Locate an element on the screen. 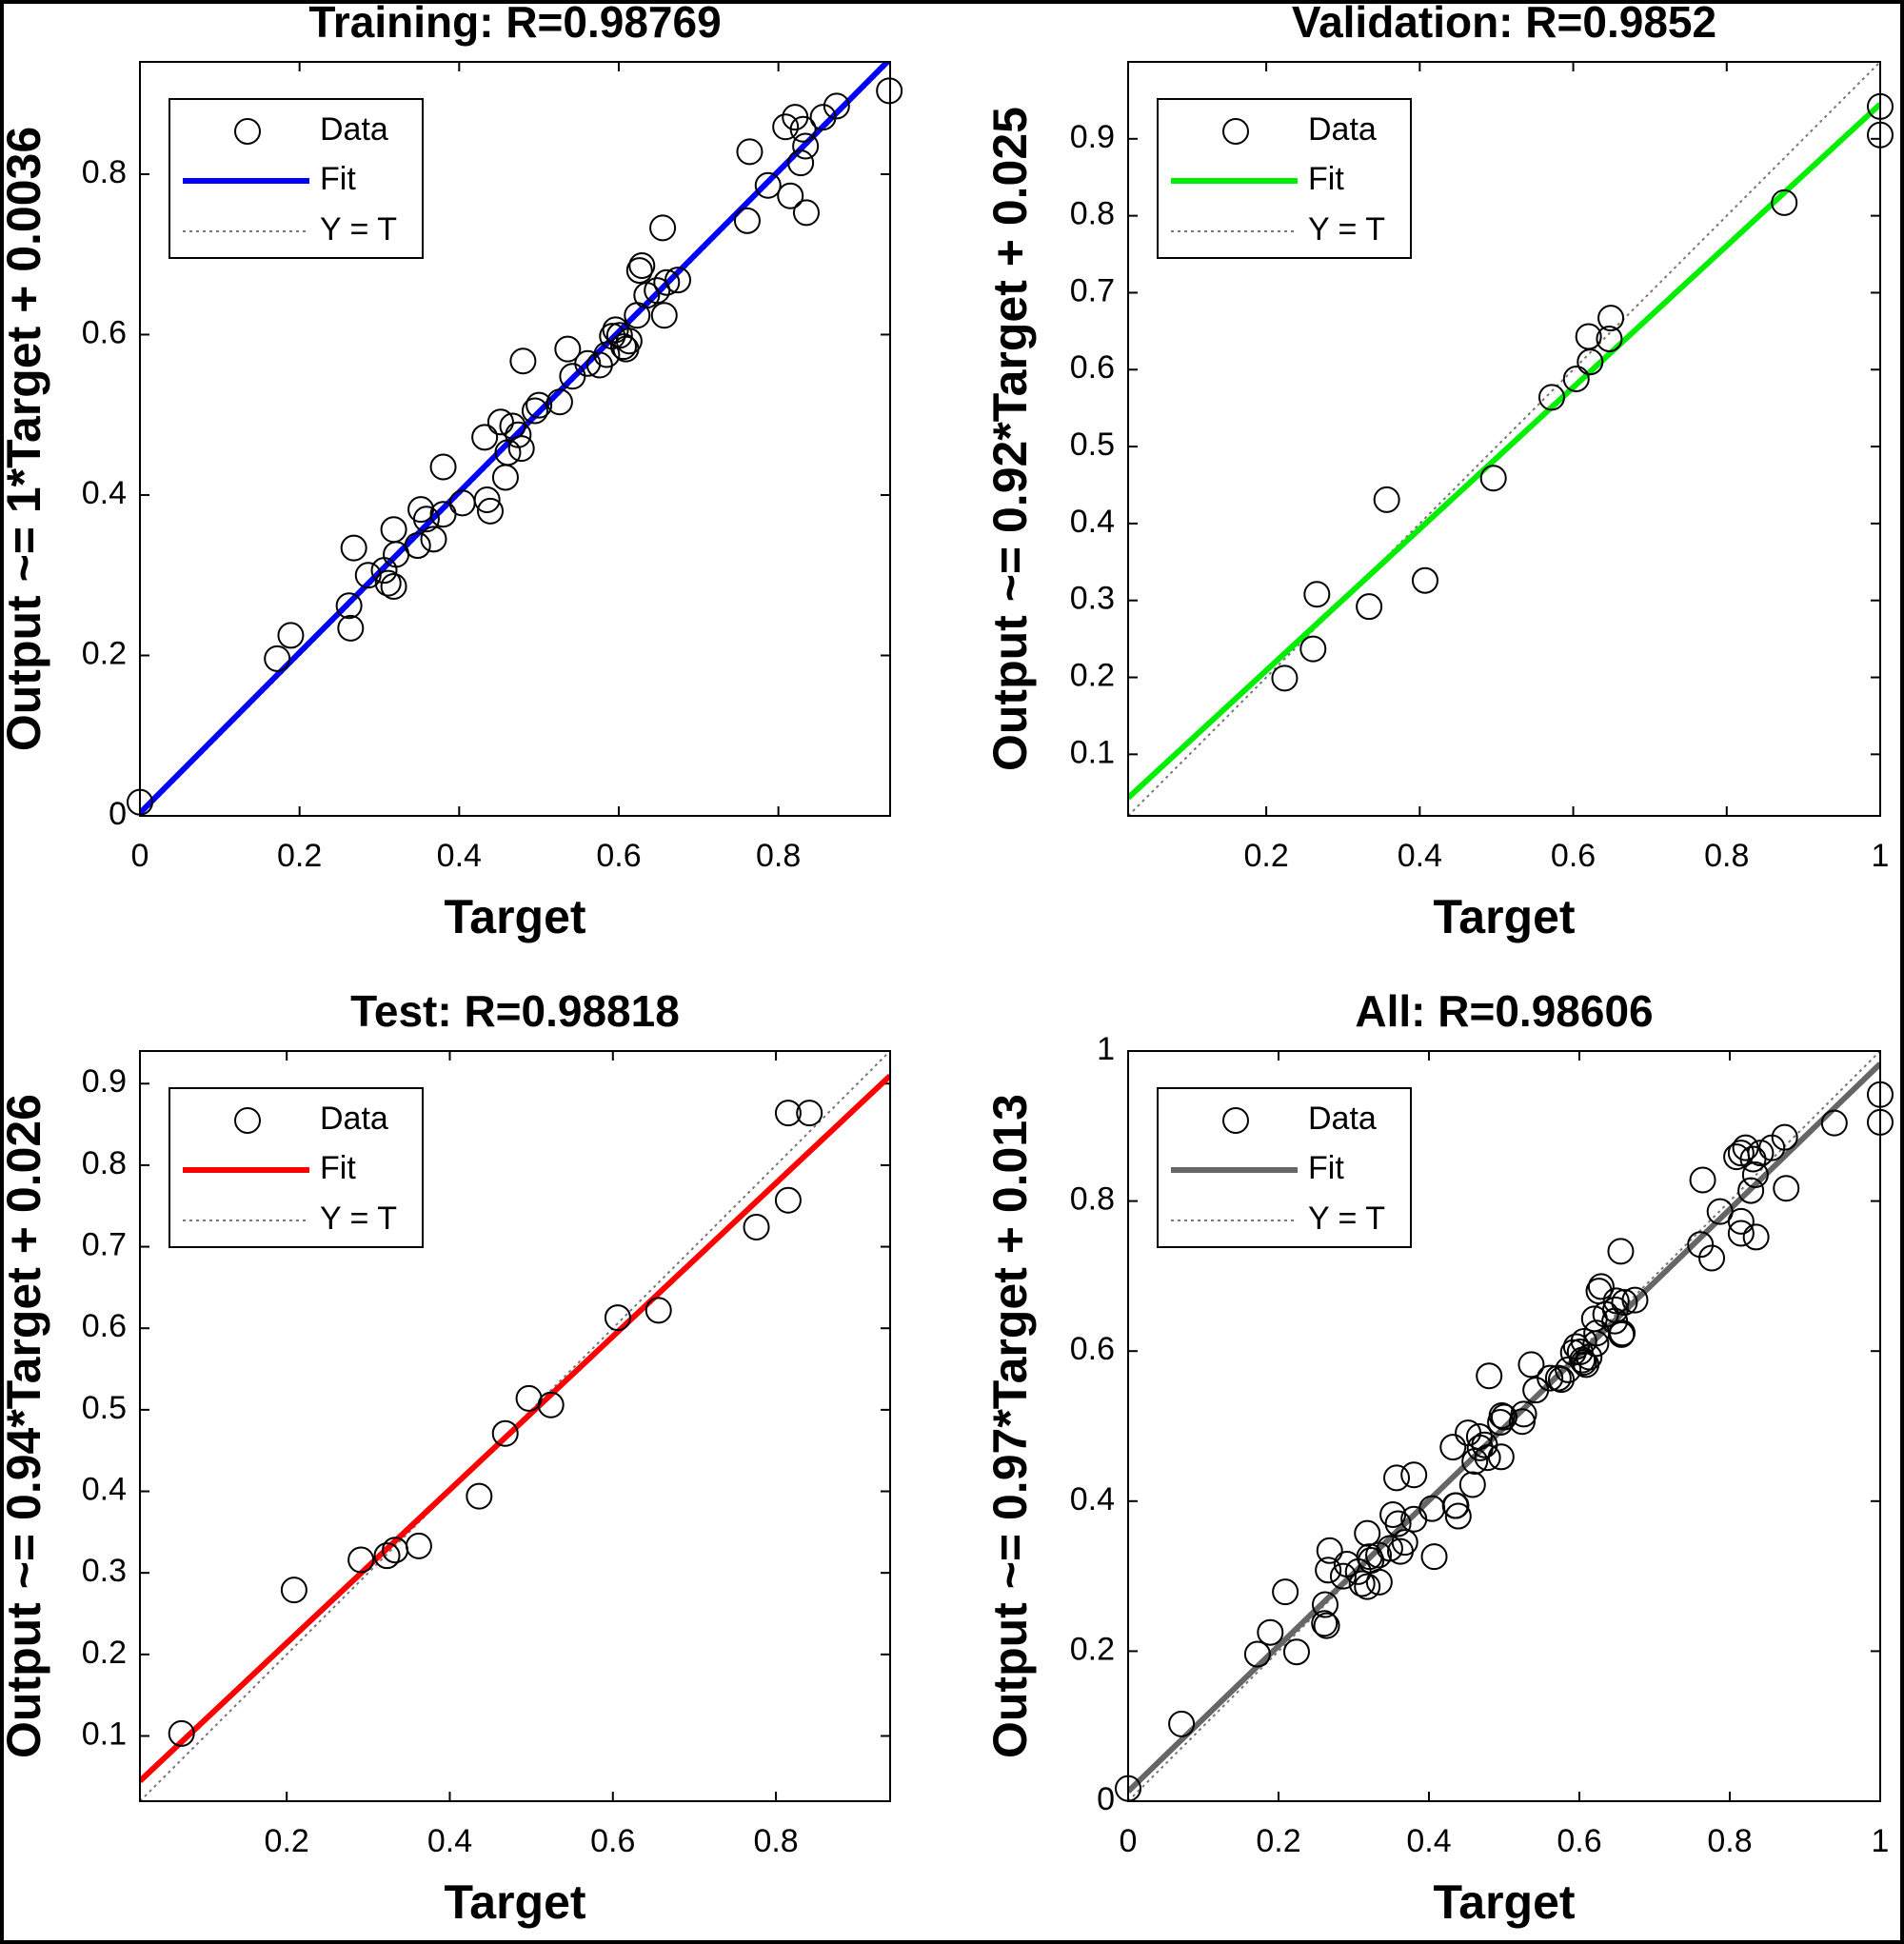 The height and width of the screenshot is (1944, 1904). legend-label: Y = T is located at coordinates (358, 1218).